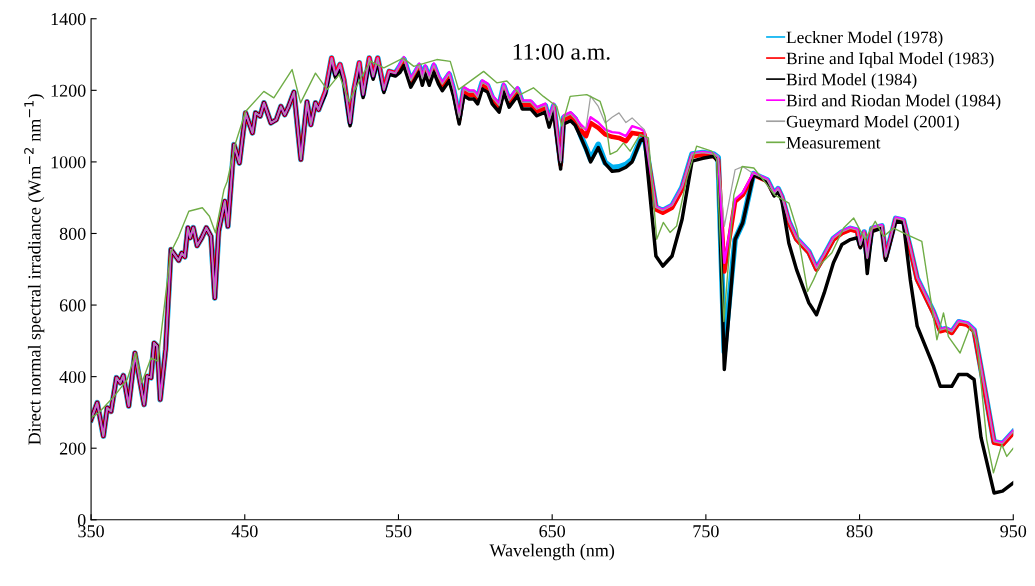 The height and width of the screenshot is (586, 1035). Describe the element at coordinates (34, 269) in the screenshot. I see `y-axis-title: Direct normal spectral irradiance (Wm$^{−2}$ nm$^{−1}$)` at that location.